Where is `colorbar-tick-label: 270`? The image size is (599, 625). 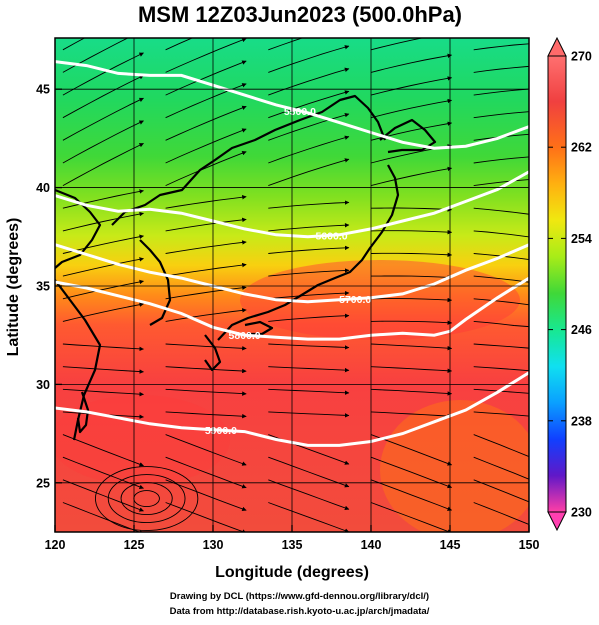
colorbar-tick-label: 270 is located at coordinates (581, 57).